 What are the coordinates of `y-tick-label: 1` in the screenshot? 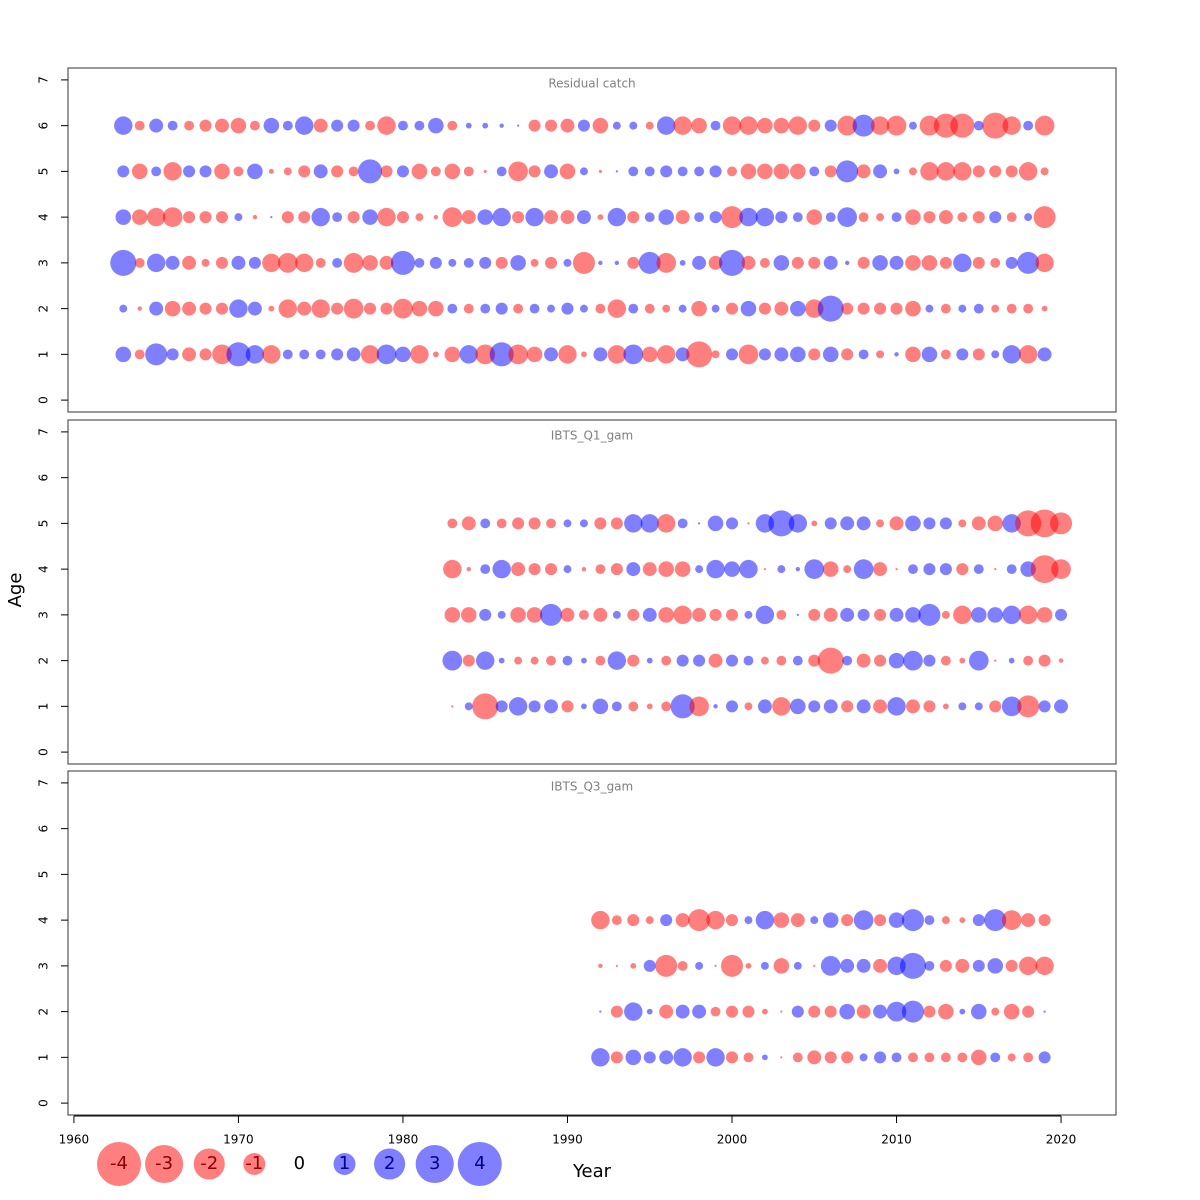 It's located at (44, 355).